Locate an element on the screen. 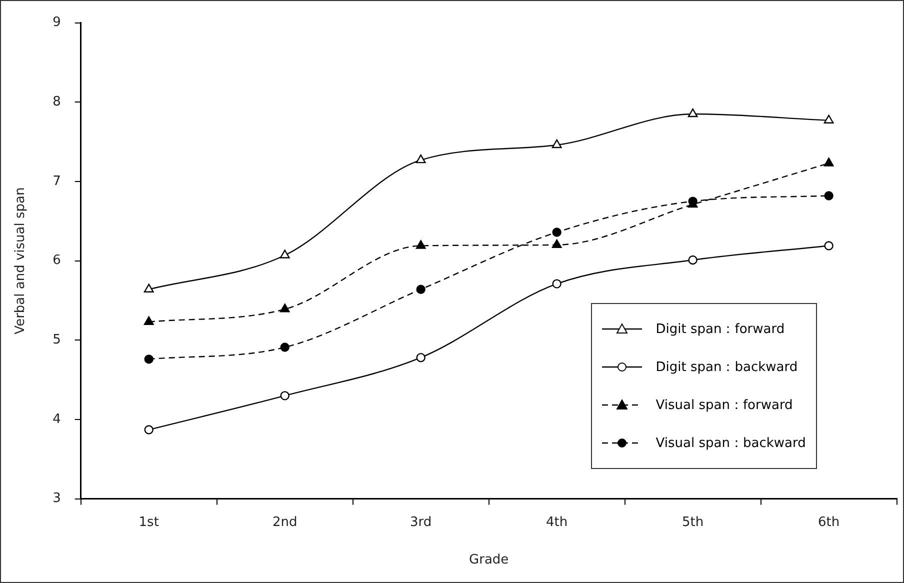  y-tick-label: 6 is located at coordinates (56, 260).